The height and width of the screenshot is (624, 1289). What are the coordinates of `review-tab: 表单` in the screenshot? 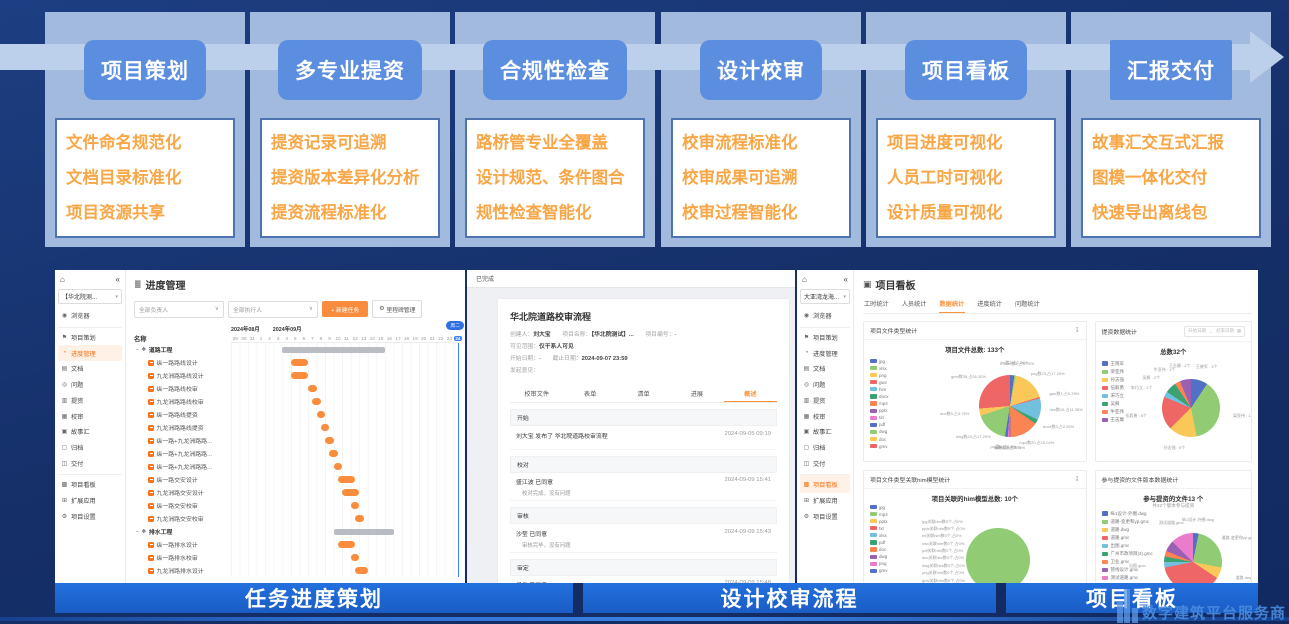 It's located at (589, 394).